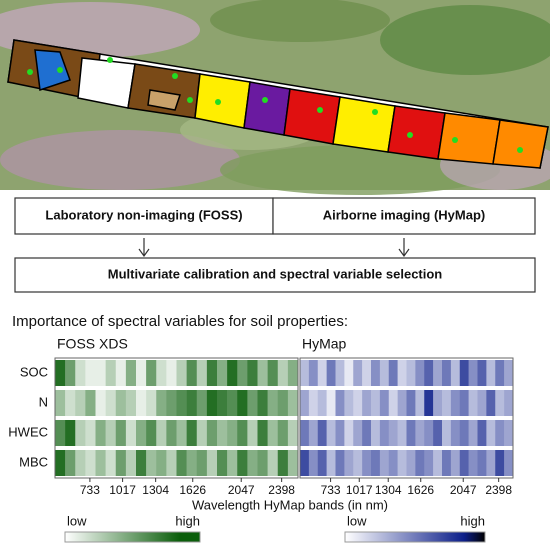 The width and height of the screenshot is (550, 550). What do you see at coordinates (34, 371) in the screenshot?
I see `row-label: SOC` at bounding box center [34, 371].